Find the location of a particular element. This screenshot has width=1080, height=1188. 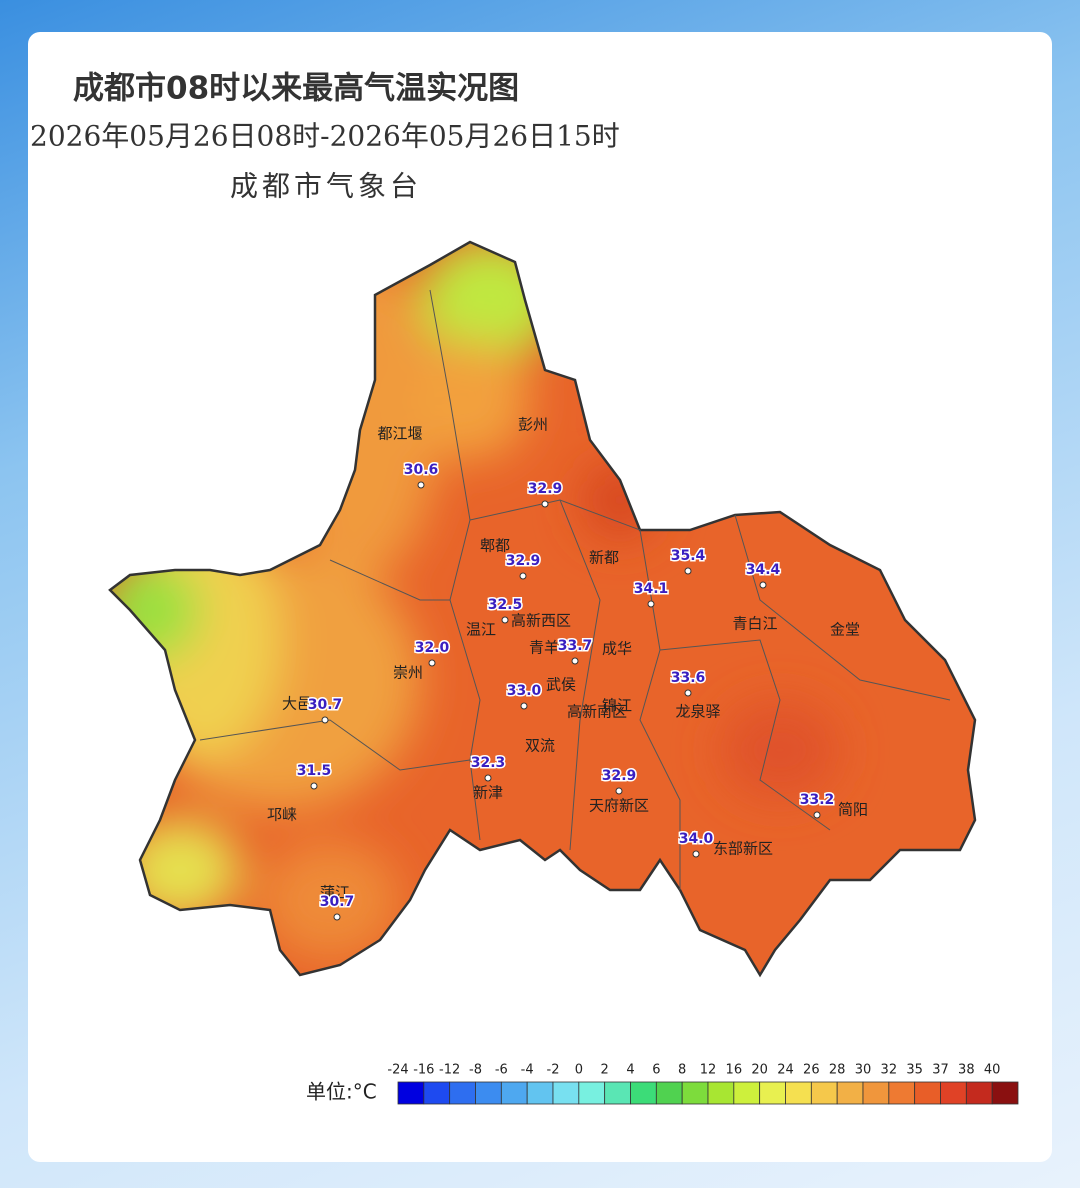

legend-tick: -8 is located at coordinates (475, 1070).